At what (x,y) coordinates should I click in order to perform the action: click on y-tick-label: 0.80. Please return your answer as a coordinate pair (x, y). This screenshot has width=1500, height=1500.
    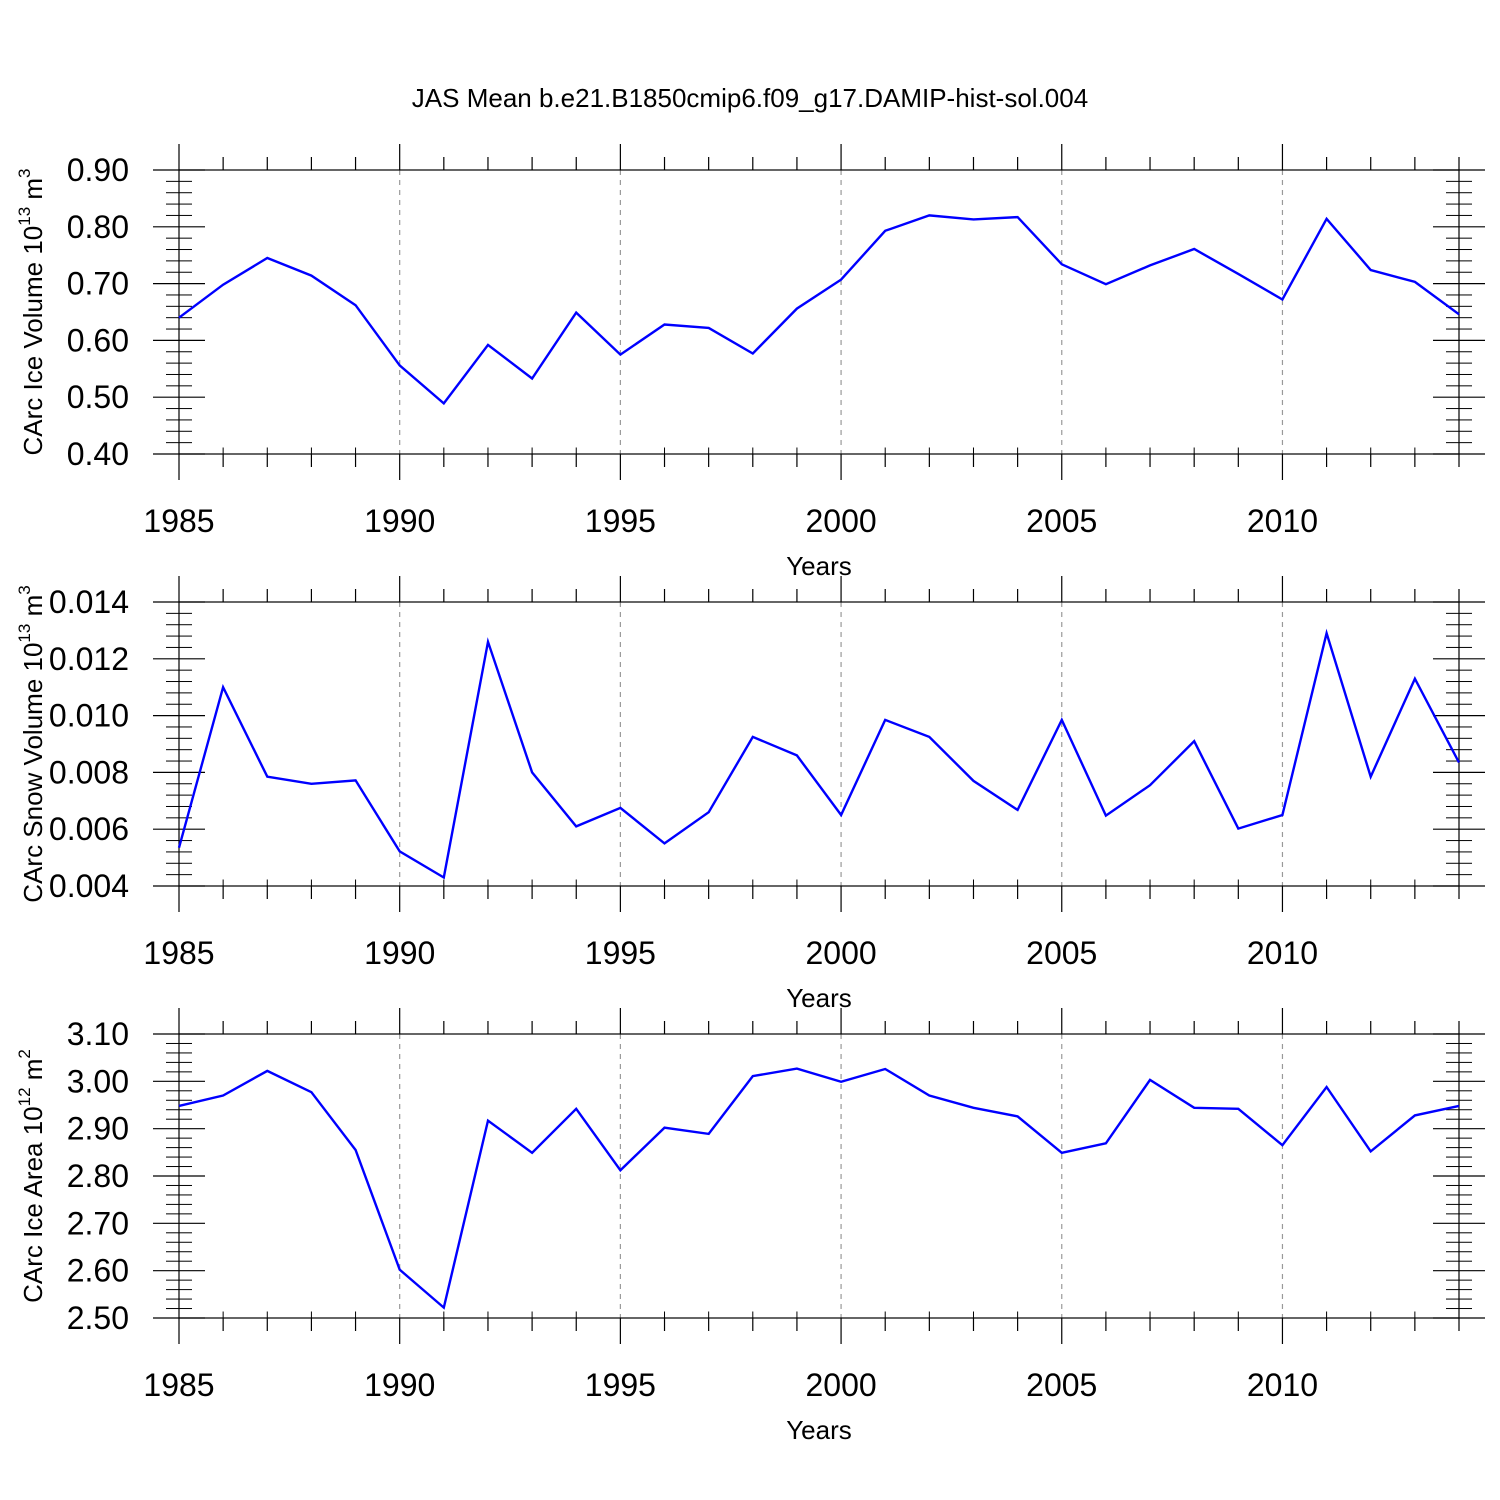
    Looking at the image, I should click on (98, 227).